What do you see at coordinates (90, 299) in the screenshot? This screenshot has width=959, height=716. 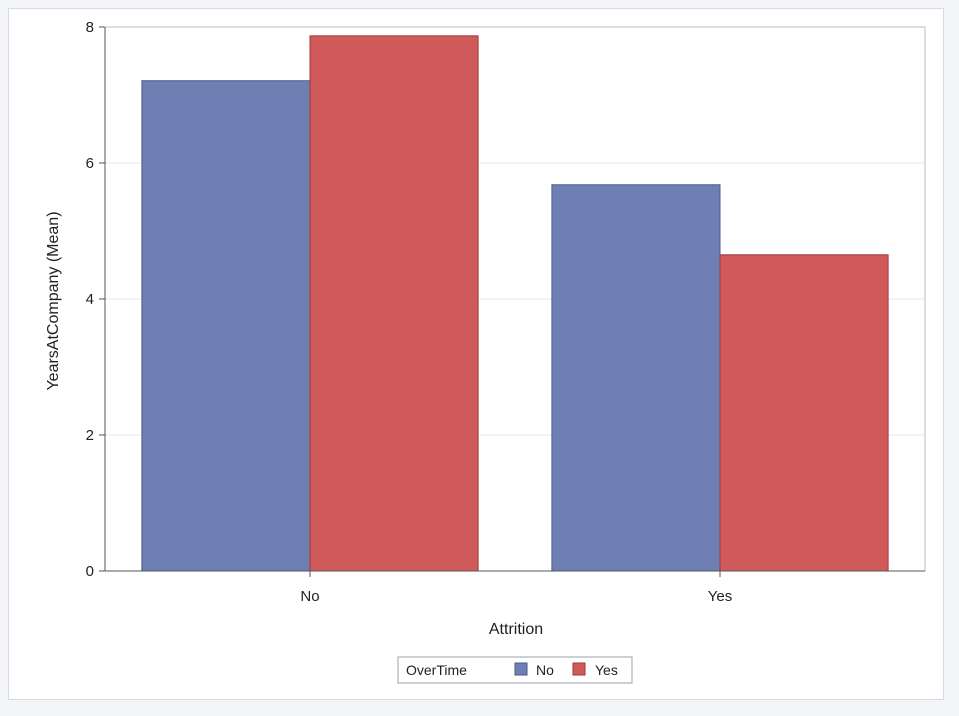 I see `y-tick-label-2: 4` at bounding box center [90, 299].